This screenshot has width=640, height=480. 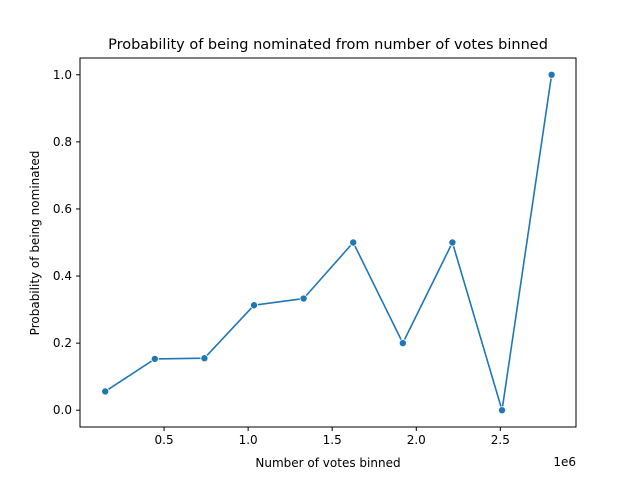 What do you see at coordinates (62, 209) in the screenshot?
I see `y-tick-label: 0.6` at bounding box center [62, 209].